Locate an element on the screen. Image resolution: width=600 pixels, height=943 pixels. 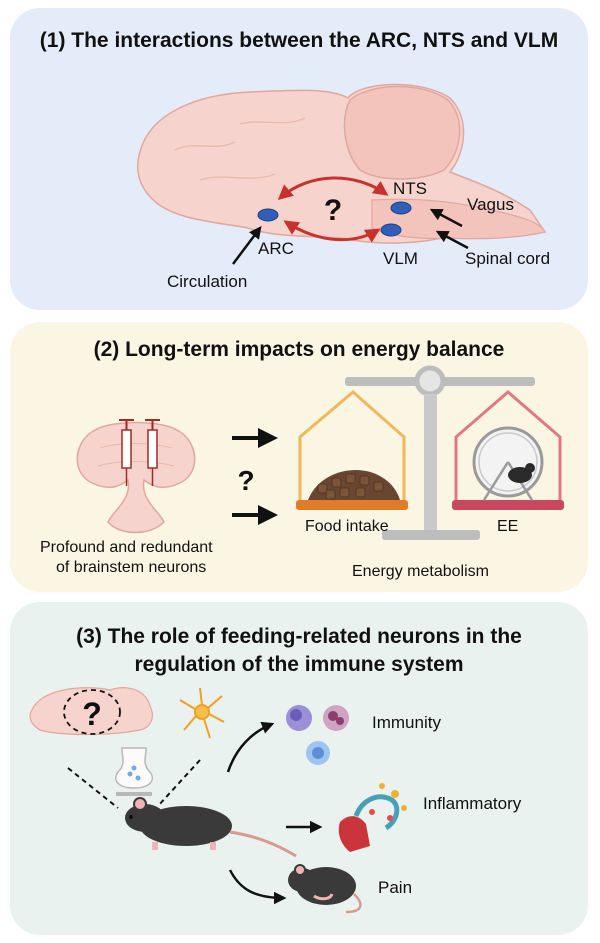
arrow-to-pain is located at coordinates (257, 887).